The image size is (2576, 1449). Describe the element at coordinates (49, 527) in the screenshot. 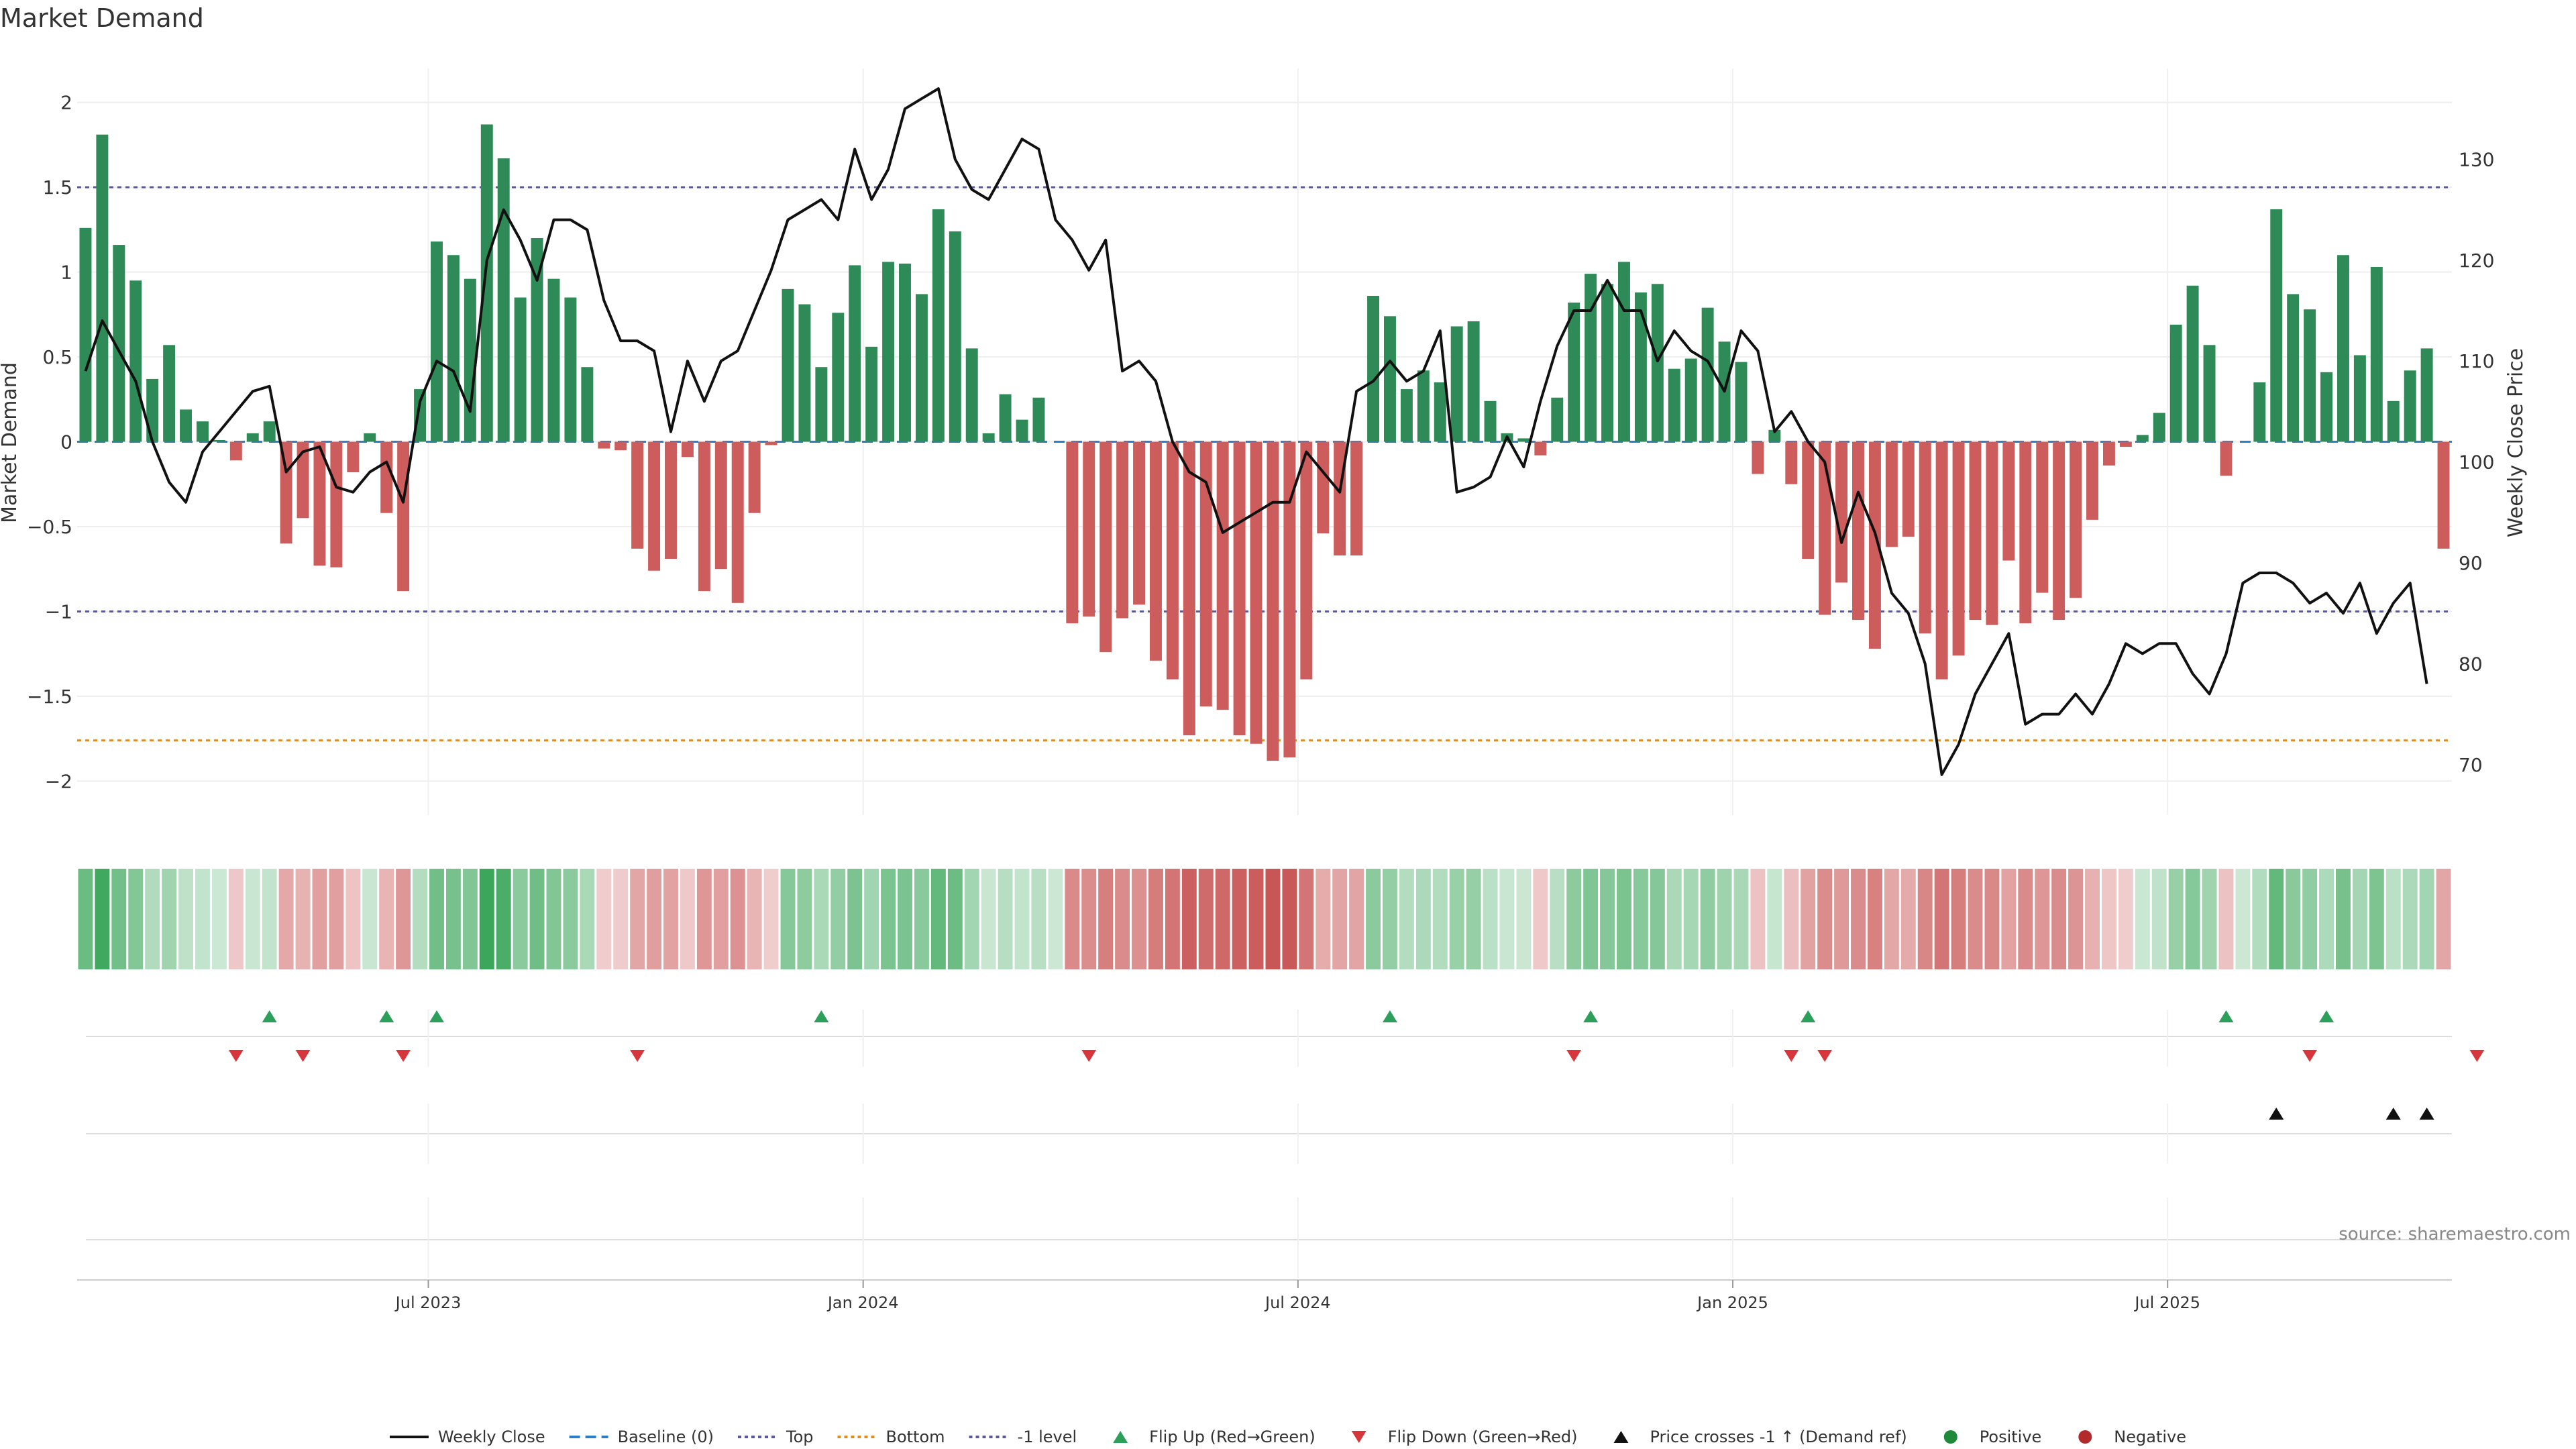

I see `left-tick-label: −0.5` at that location.